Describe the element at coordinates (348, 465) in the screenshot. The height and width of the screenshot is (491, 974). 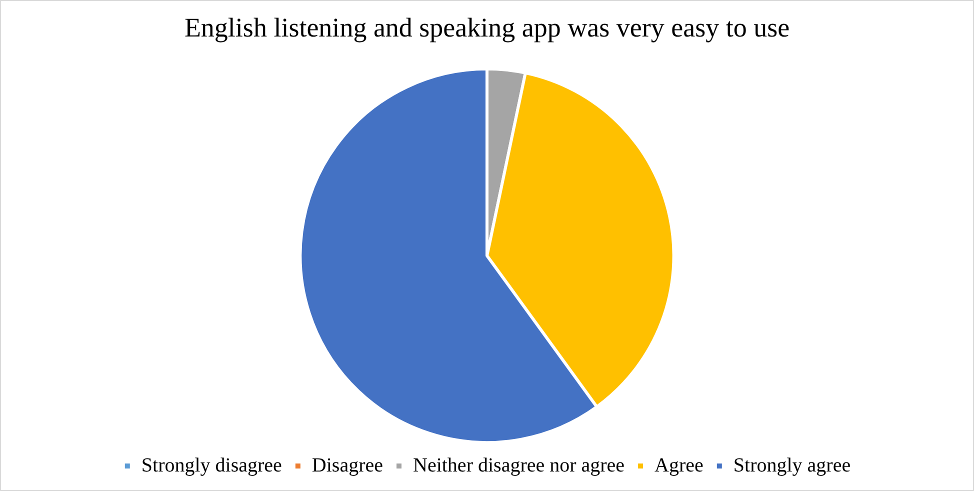
I see `legend-label: Disagree` at that location.